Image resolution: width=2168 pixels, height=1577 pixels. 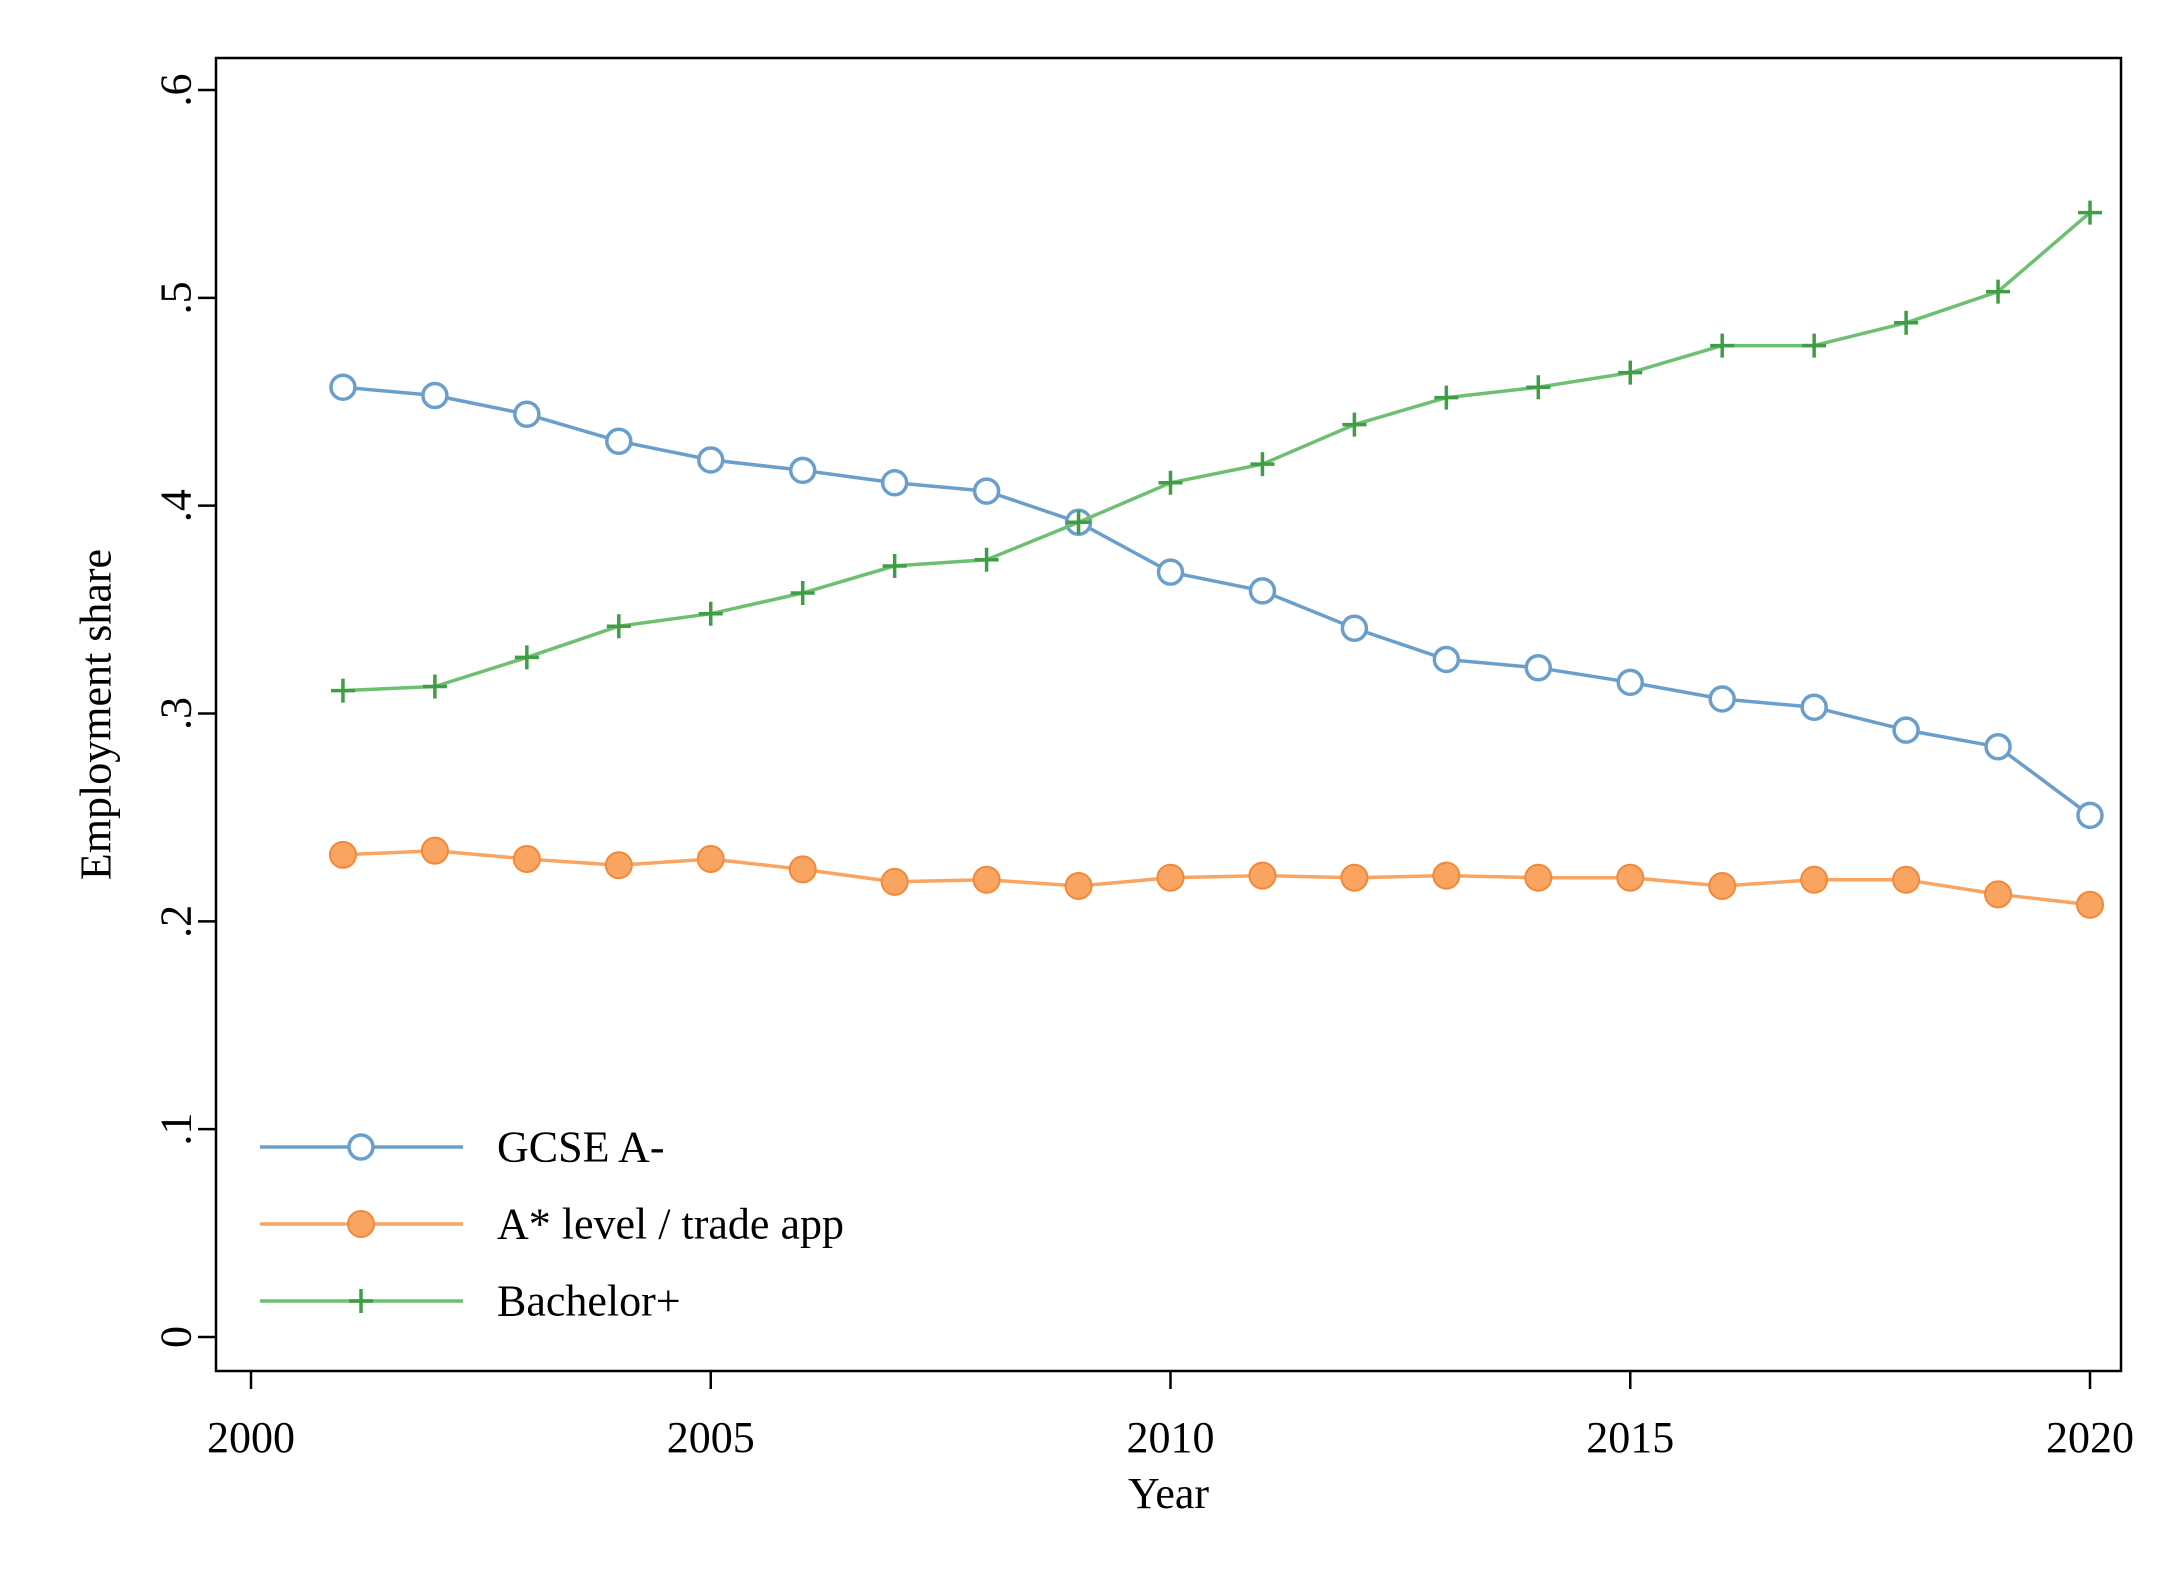 What do you see at coordinates (176, 921) in the screenshot?
I see `y-tick-label: .2` at bounding box center [176, 921].